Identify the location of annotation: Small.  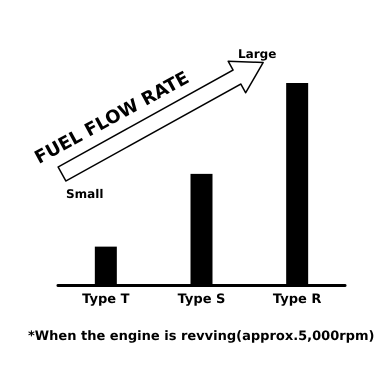
(85, 194).